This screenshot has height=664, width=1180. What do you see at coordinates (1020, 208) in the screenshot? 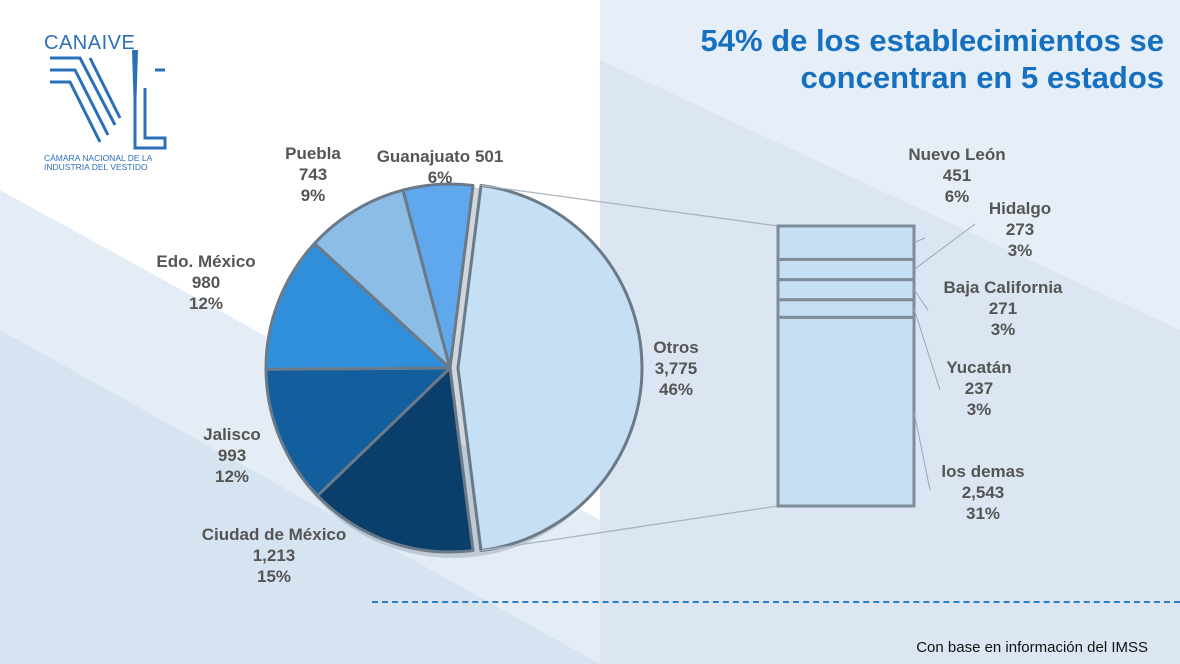
I see `label-hidalgo-name: Hidalgo` at bounding box center [1020, 208].